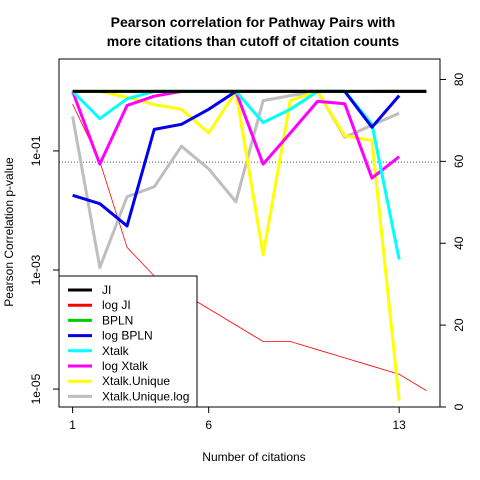  I want to click on y2-tick-label: 80, so click(459, 79).